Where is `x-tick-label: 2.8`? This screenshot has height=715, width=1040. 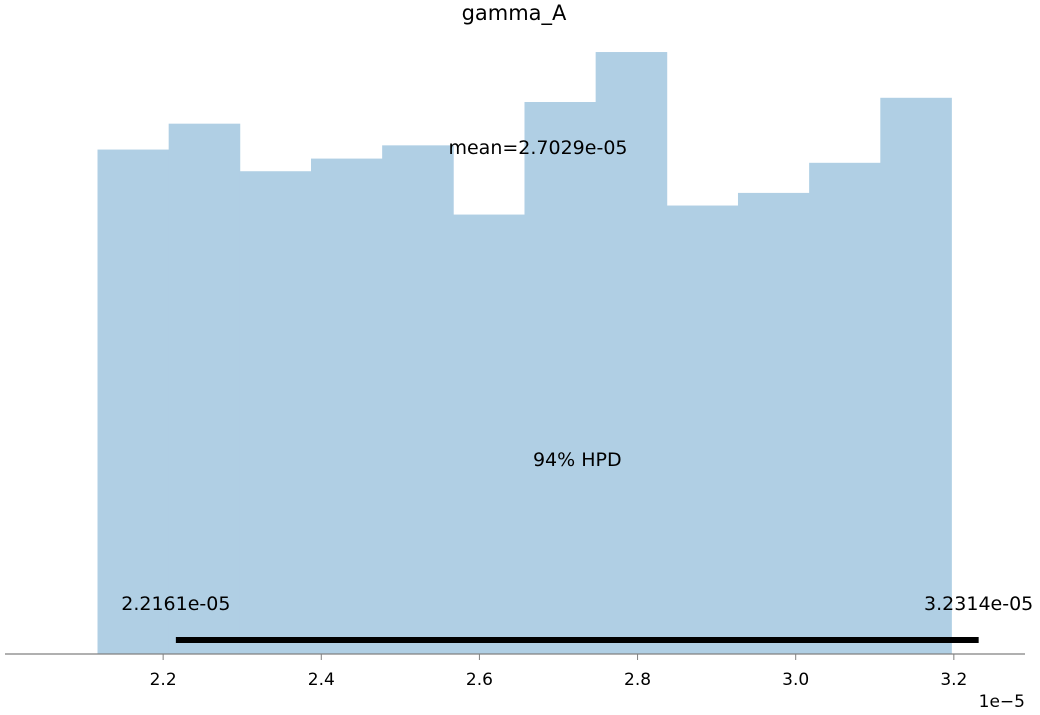 x-tick-label: 2.8 is located at coordinates (637, 680).